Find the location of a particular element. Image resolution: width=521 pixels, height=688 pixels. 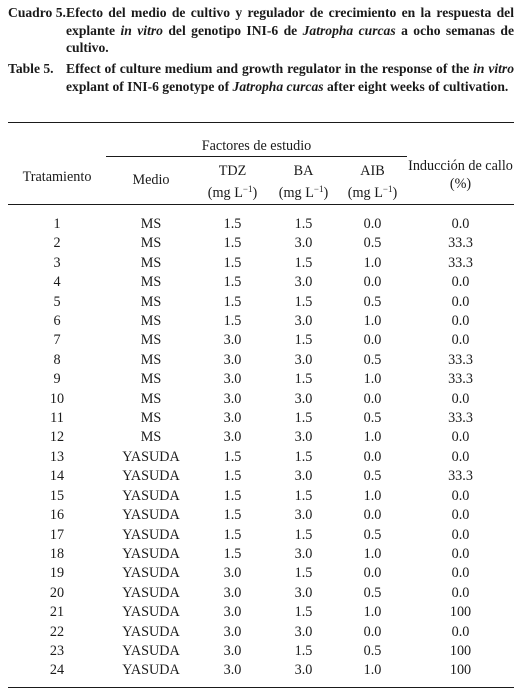

cell-tratamiento: 5 is located at coordinates (57, 301).